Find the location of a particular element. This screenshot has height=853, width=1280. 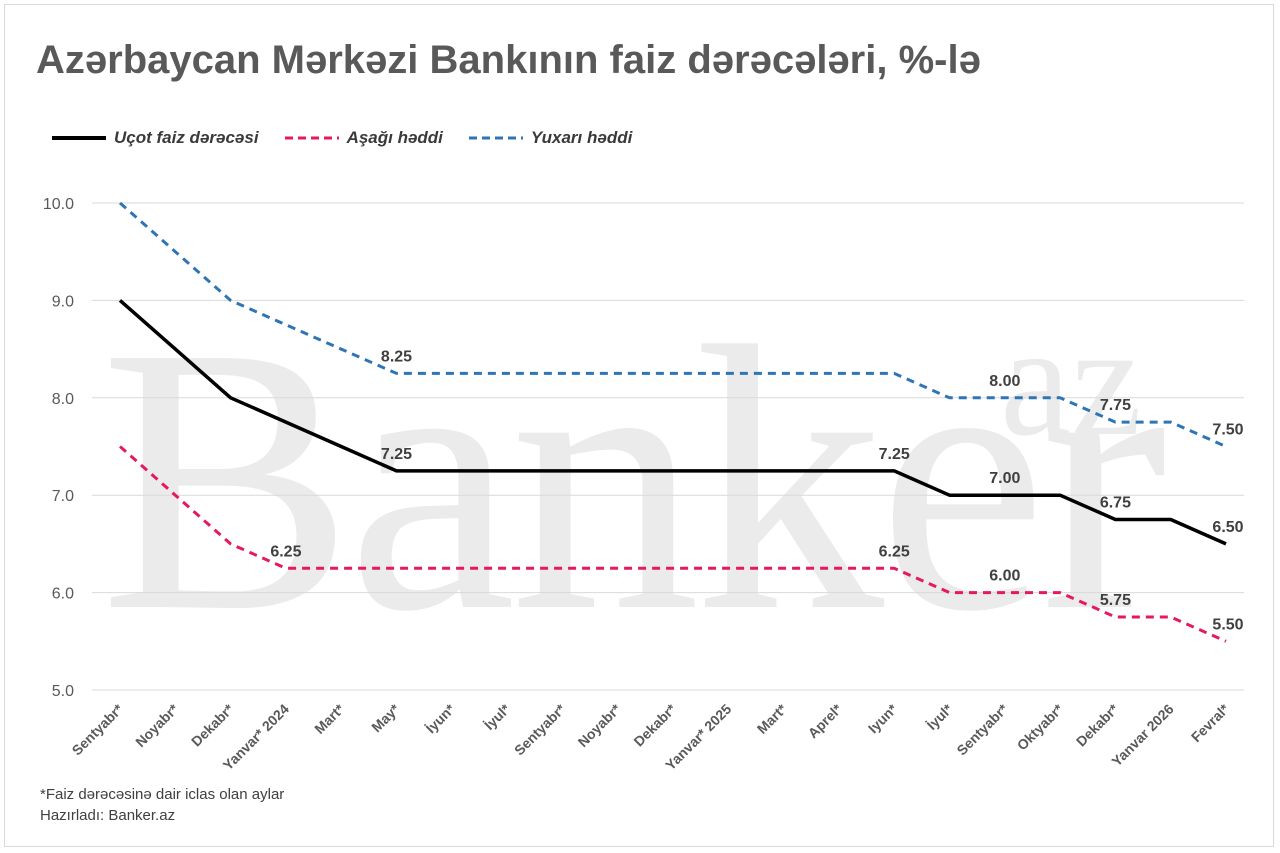

legend-label-lower-bound: Aşağı həddi is located at coordinates (394, 137).